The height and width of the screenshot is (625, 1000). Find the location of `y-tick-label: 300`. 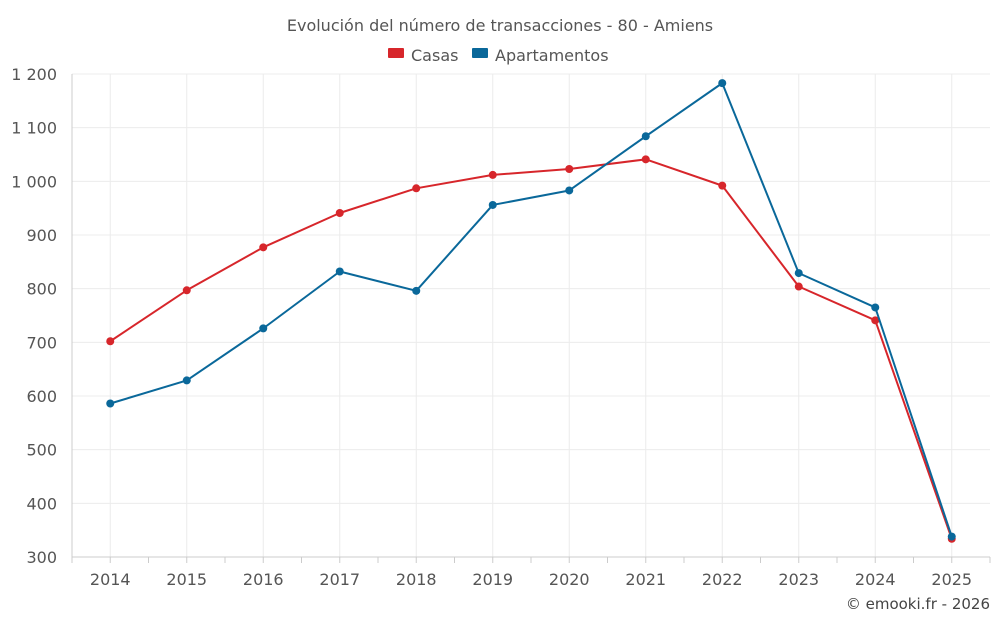

y-tick-label: 300 is located at coordinates (41, 557).